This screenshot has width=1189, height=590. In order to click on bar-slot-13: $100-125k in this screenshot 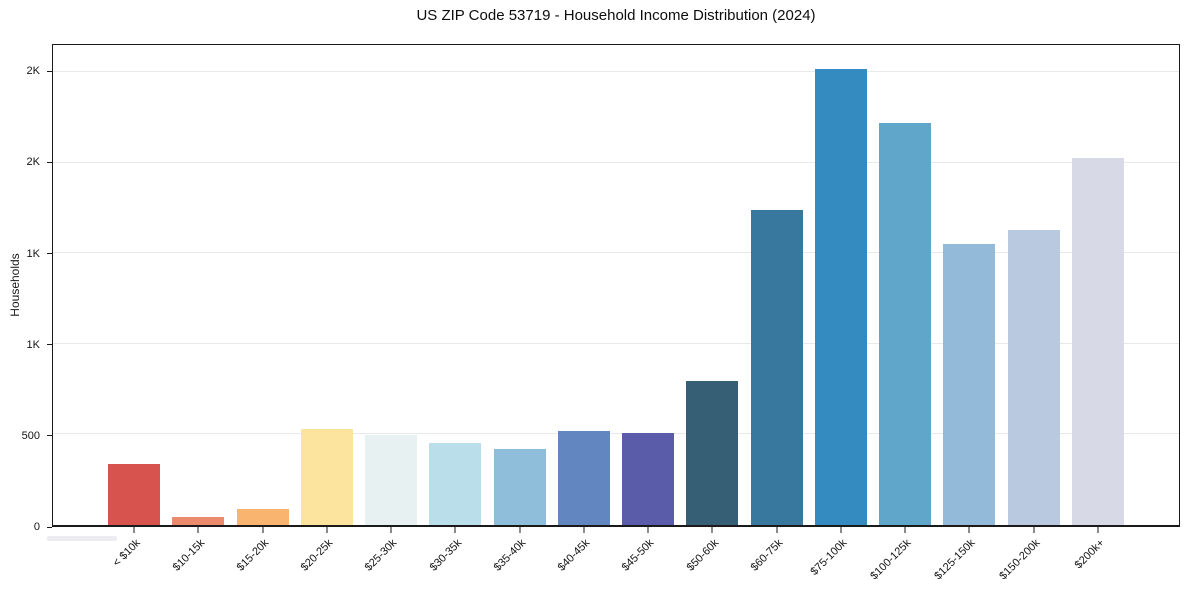, I will do `click(900, 313)`.